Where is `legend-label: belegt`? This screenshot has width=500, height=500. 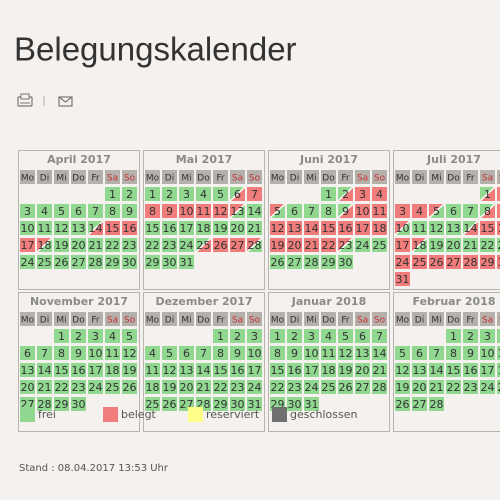
legend-label: belegt is located at coordinates (139, 414).